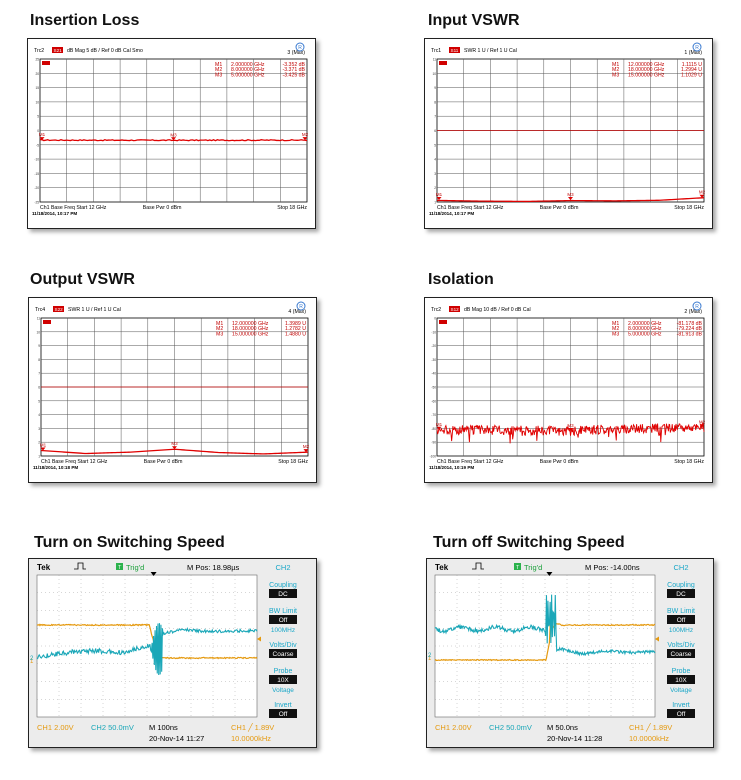 Image resolution: width=741 pixels, height=780 pixels. Describe the element at coordinates (37, 145) in the screenshot. I see `vna-ytick-label: -5` at that location.